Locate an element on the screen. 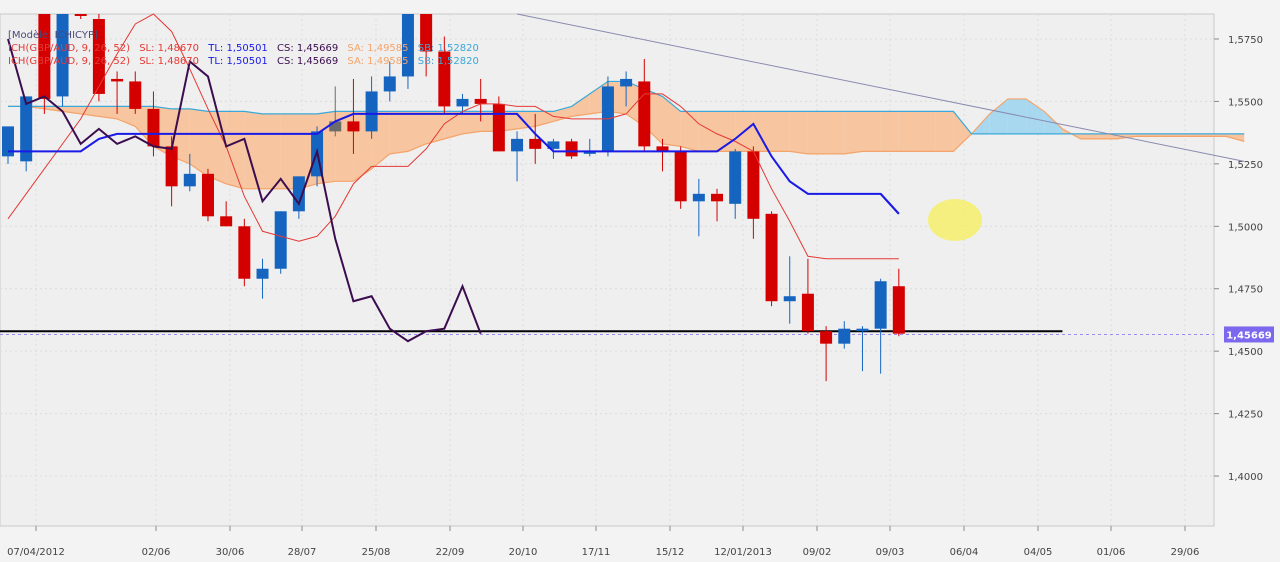 This screenshot has height=562, width=1280. y-tick-label: 1,5500 is located at coordinates (1245, 102).